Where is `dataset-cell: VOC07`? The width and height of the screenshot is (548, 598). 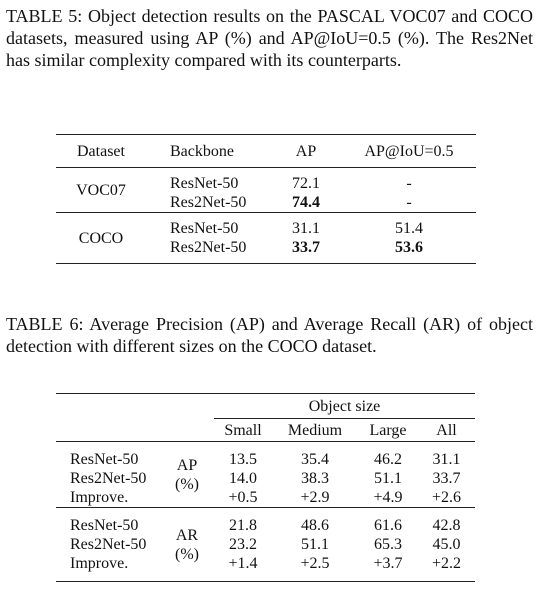 dataset-cell: VOC07 is located at coordinates (101, 190).